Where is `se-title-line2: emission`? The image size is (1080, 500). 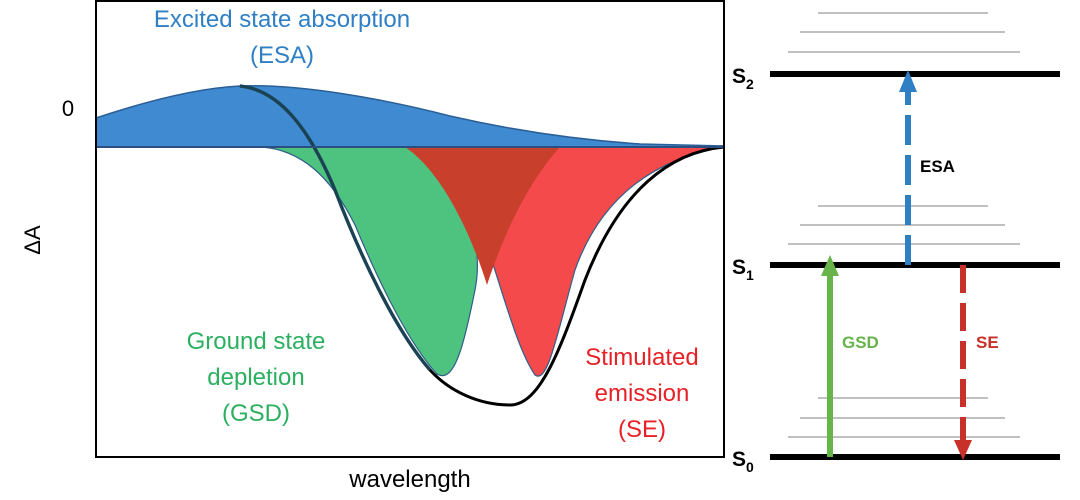 se-title-line2: emission is located at coordinates (642, 393).